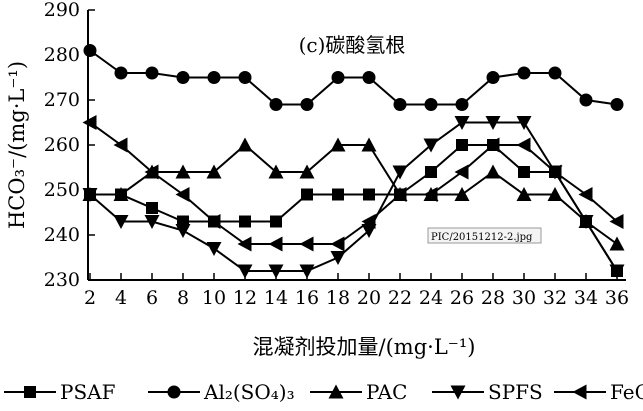 The height and width of the screenshot is (411, 643). I want to click on x-tick-label: 24, so click(431, 298).